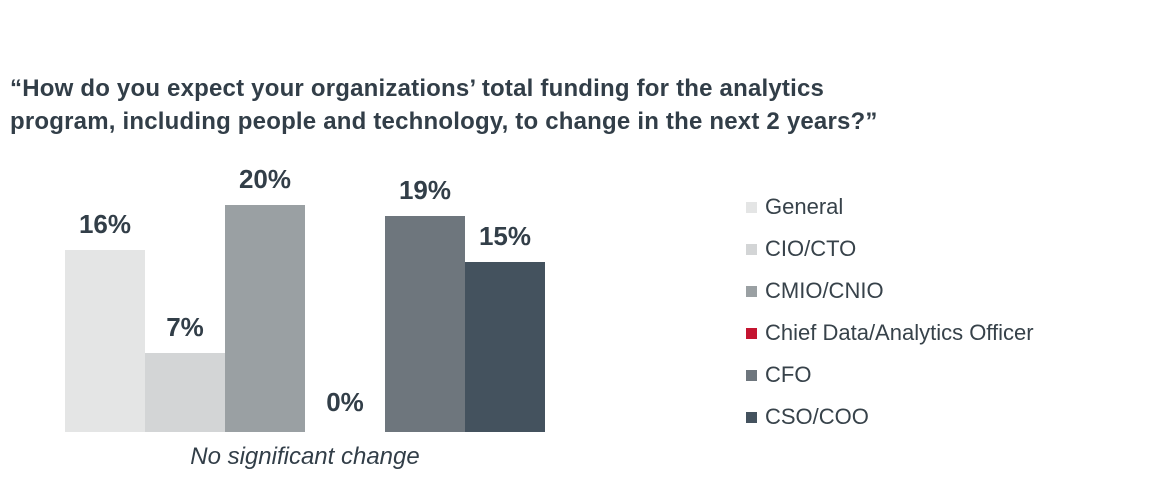  Describe the element at coordinates (185, 327) in the screenshot. I see `bar-value-label: 7%` at that location.